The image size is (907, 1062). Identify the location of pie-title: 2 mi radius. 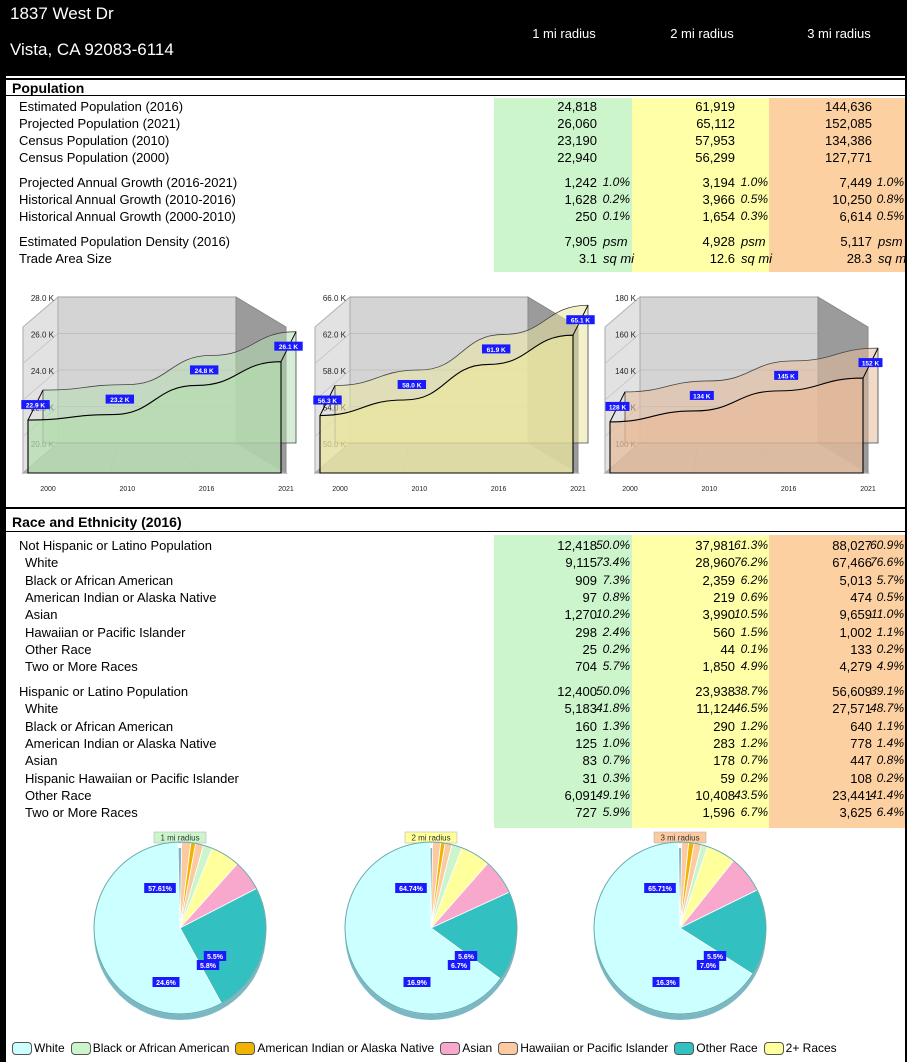
(430, 838).